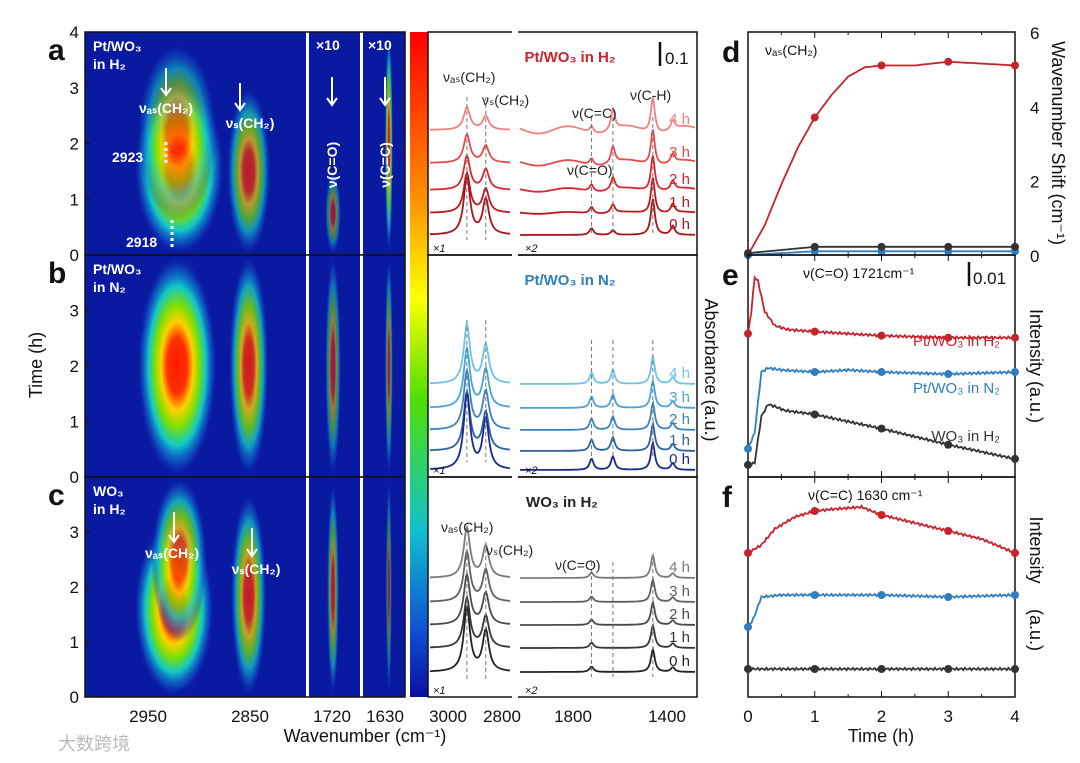 This screenshot has height=763, width=1080. Describe the element at coordinates (245, 587) in the screenshot. I see `heatmap-c` at that location.